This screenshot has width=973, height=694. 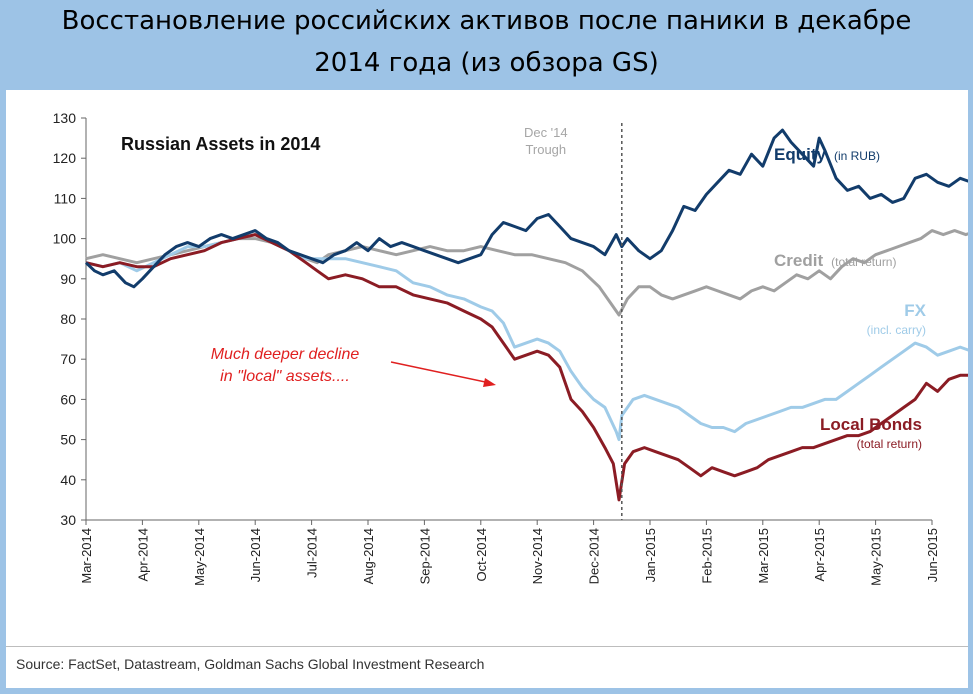 What do you see at coordinates (68, 279) in the screenshot?
I see `y-tick-label: 90` at bounding box center [68, 279].